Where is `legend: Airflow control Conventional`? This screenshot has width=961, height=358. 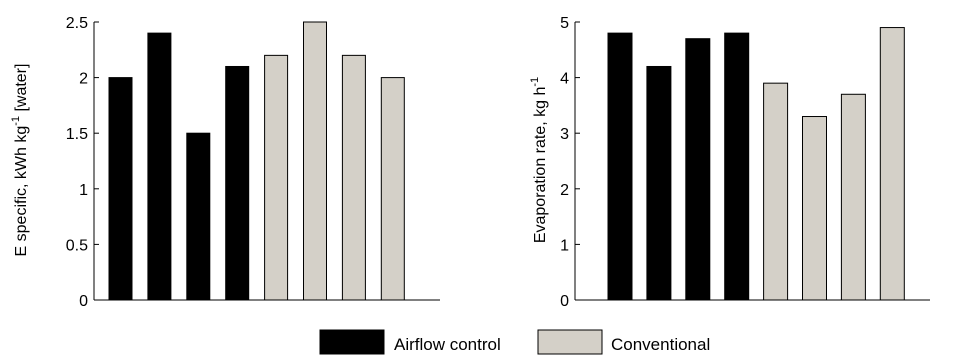
legend: Airflow control Conventional is located at coordinates (514, 342).